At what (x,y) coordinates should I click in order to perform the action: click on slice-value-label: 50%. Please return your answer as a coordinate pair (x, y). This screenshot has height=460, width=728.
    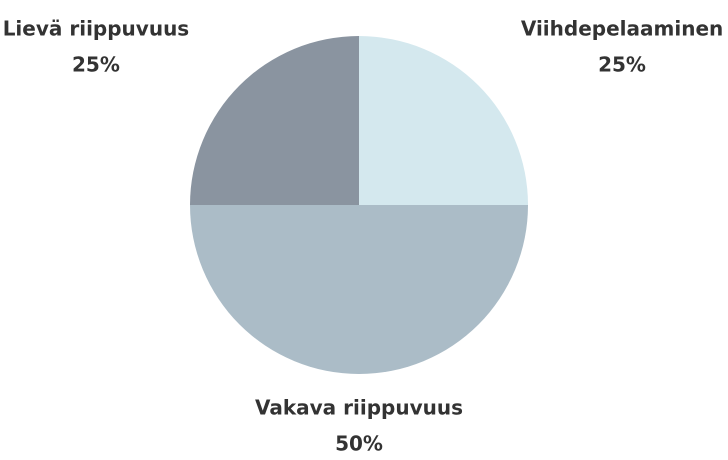
    Looking at the image, I should click on (359, 444).